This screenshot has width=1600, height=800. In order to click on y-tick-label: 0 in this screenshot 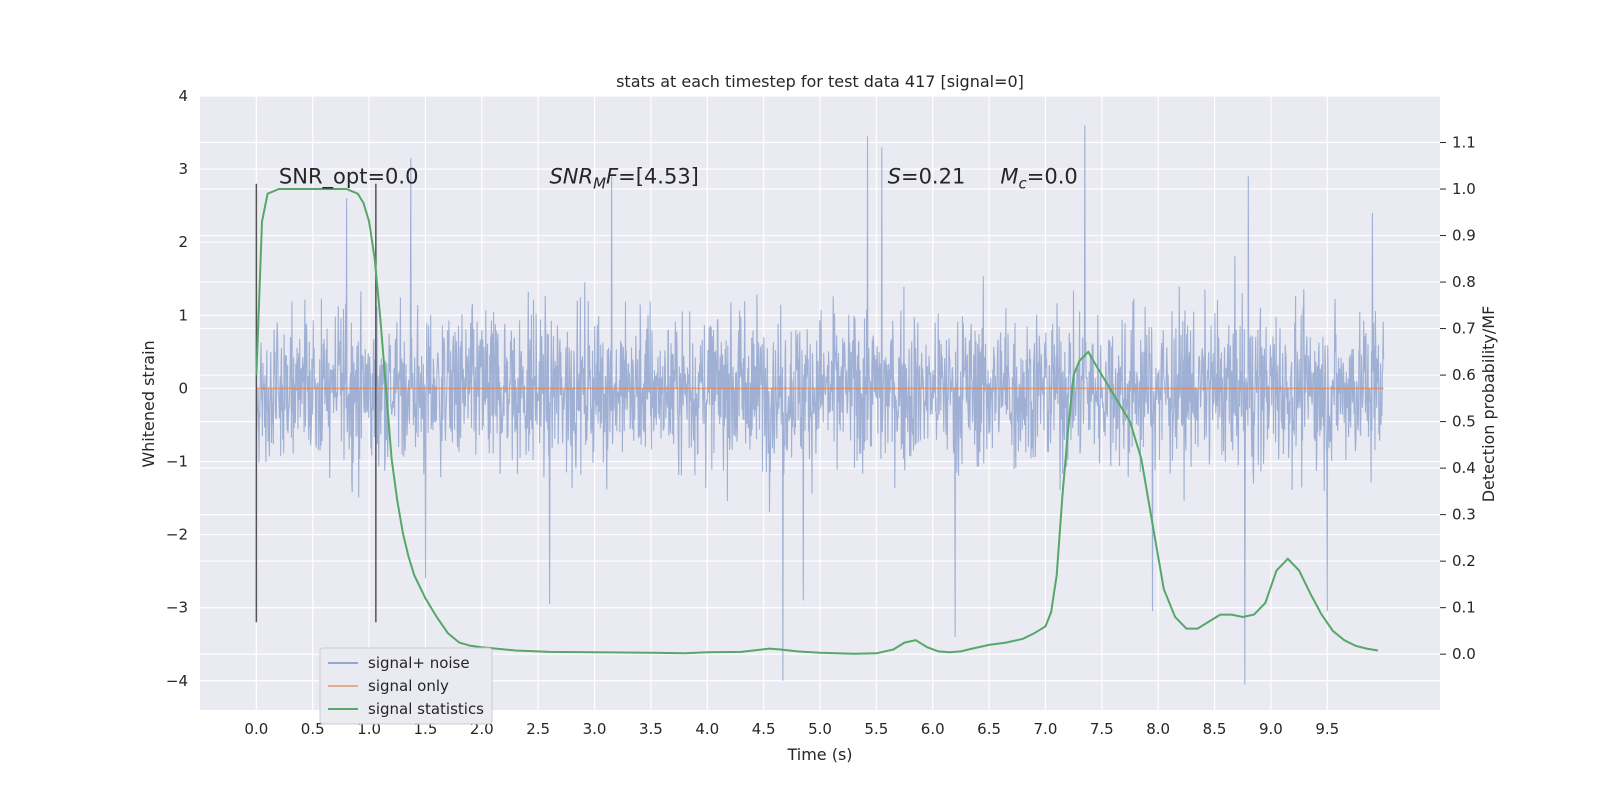, I will do `click(183, 388)`.